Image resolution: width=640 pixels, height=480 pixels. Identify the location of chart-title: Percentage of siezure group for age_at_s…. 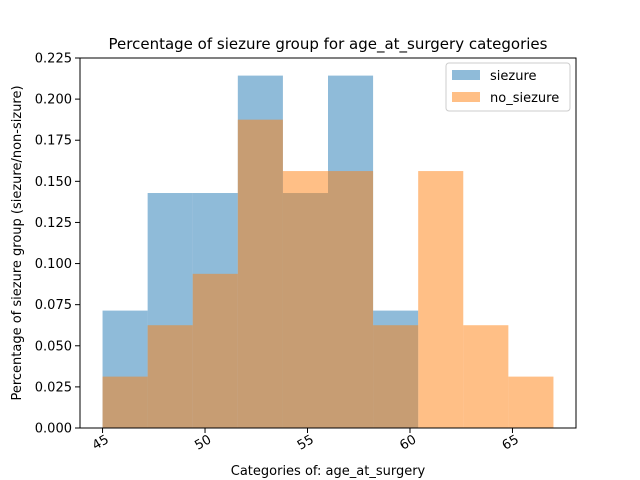
(328, 44).